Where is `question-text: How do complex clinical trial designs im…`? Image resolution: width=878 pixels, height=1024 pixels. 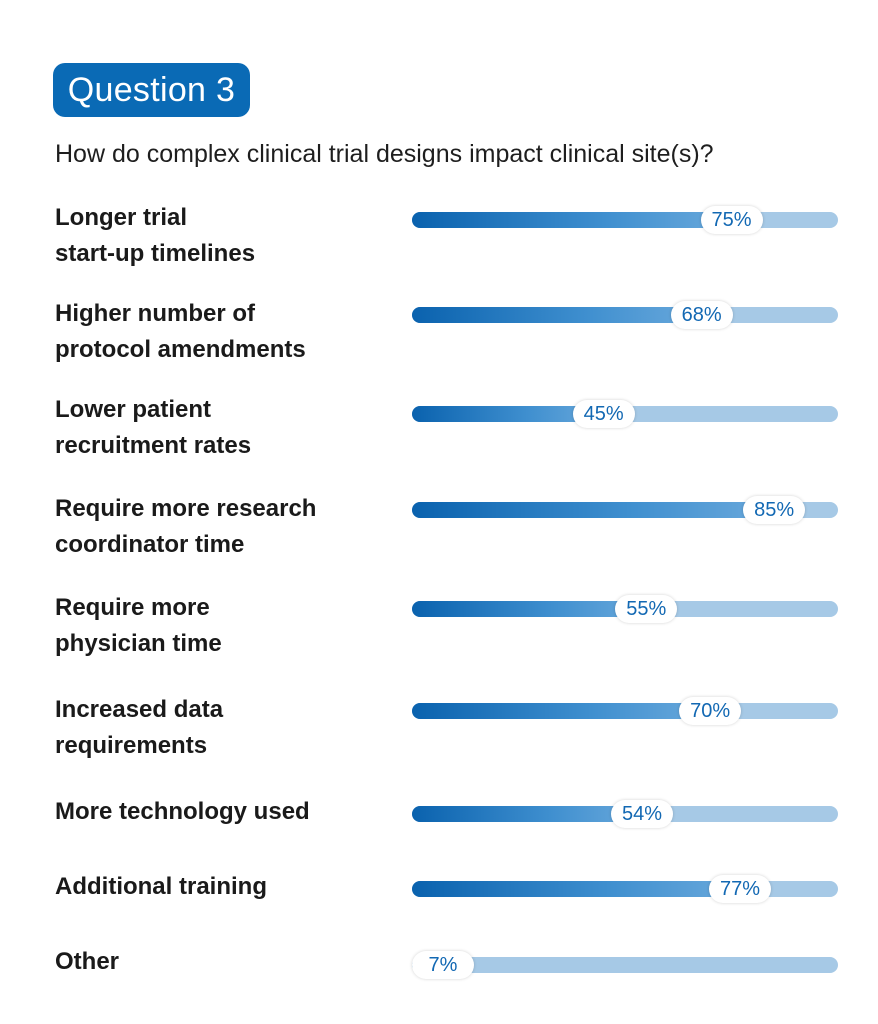 question-text: How do complex clinical trial designs im… is located at coordinates (384, 154).